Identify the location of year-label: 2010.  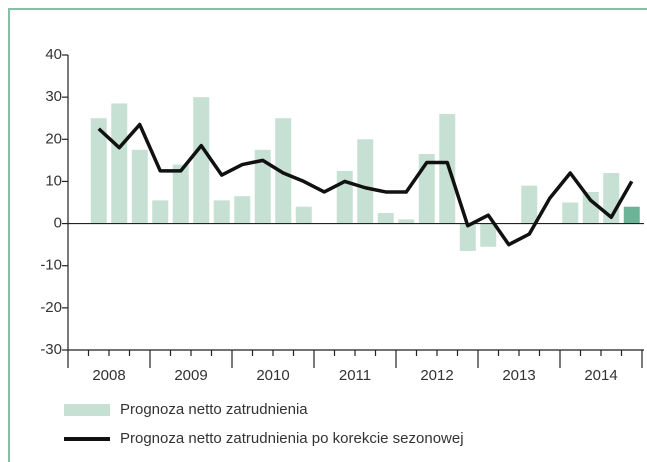
(272, 375).